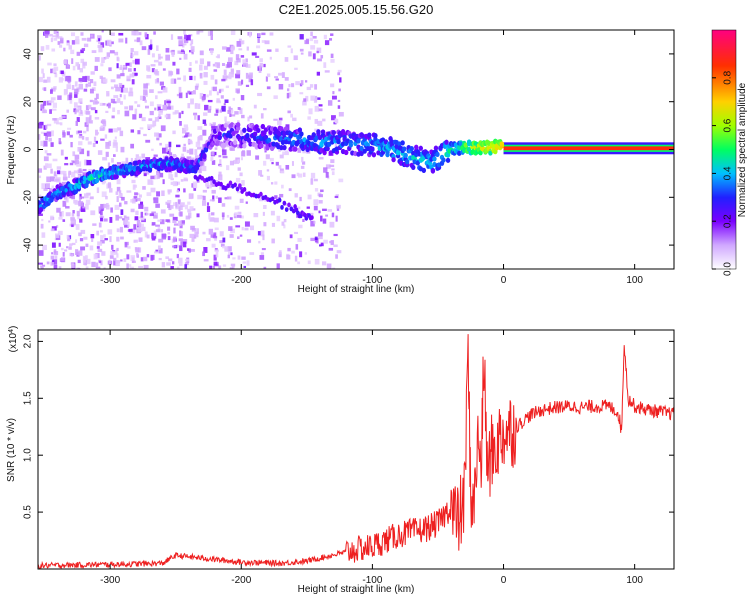 This screenshot has height=600, width=750. Describe the element at coordinates (235, 185) in the screenshot. I see `branch-mark` at that location.